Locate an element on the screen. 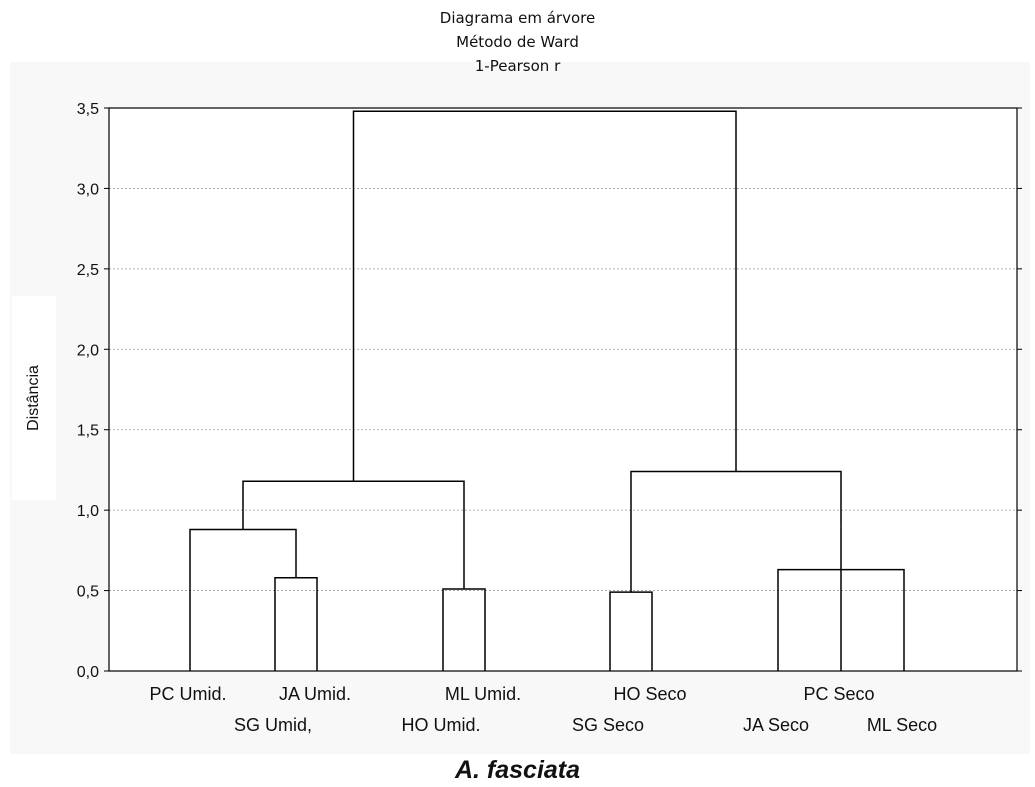 The height and width of the screenshot is (787, 1035). y-tick-label: 1,0 is located at coordinates (88, 511).